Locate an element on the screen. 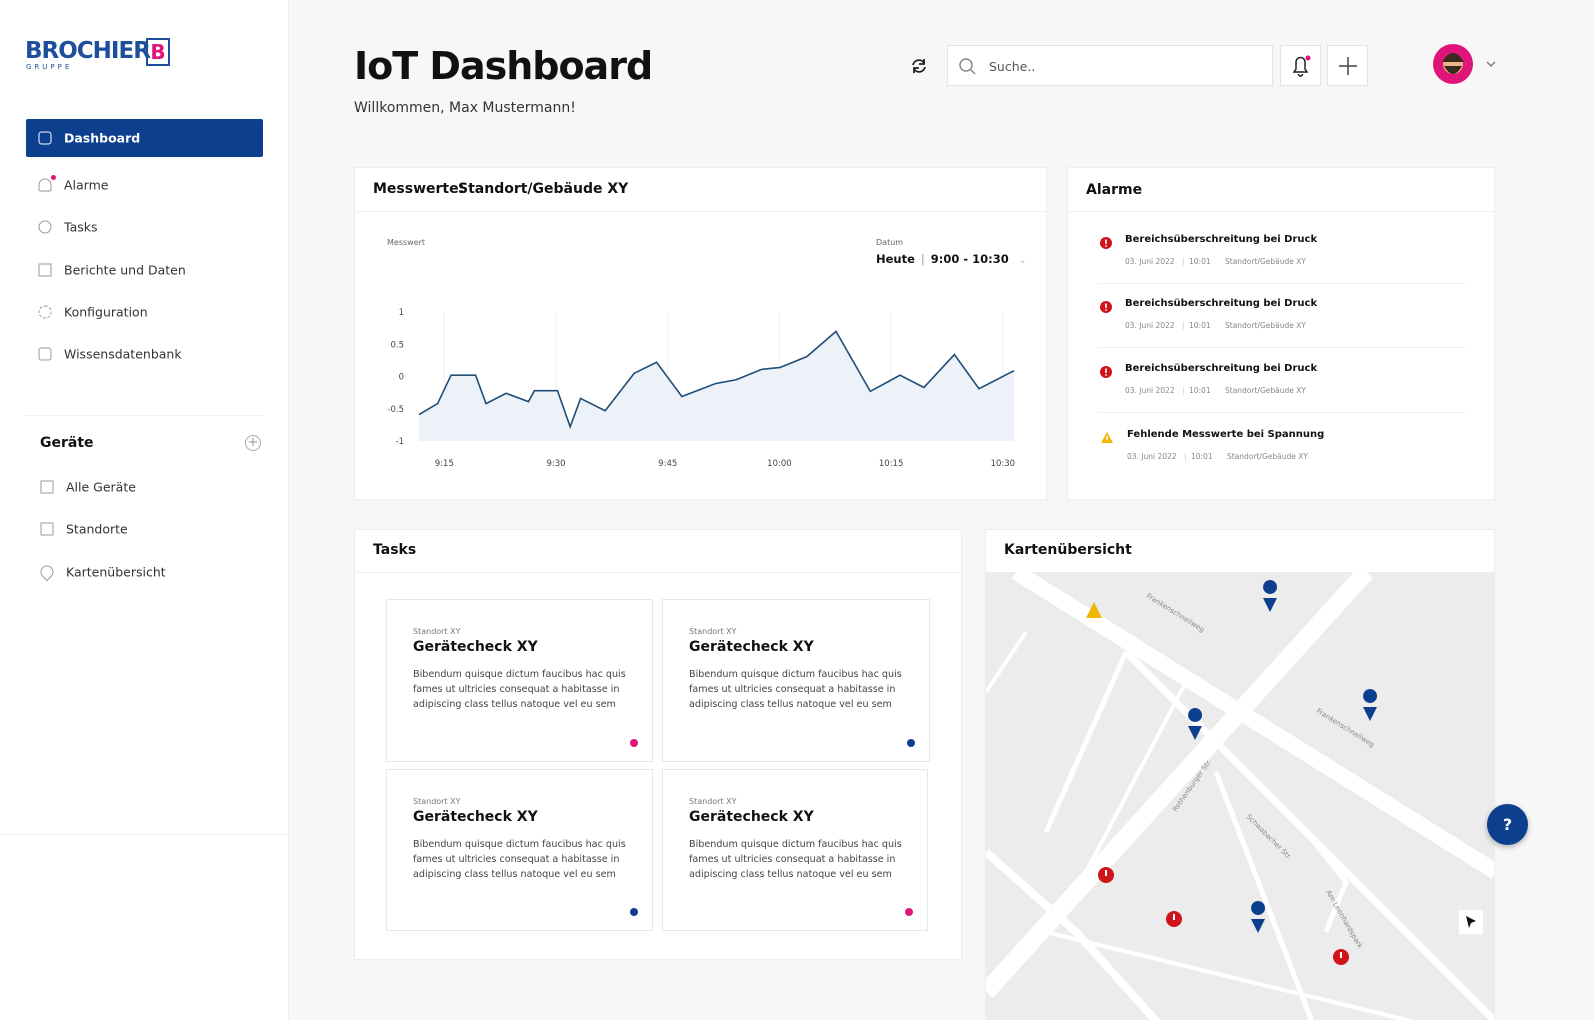 This screenshot has width=1594, height=1020. notifications-button is located at coordinates (1300, 65).